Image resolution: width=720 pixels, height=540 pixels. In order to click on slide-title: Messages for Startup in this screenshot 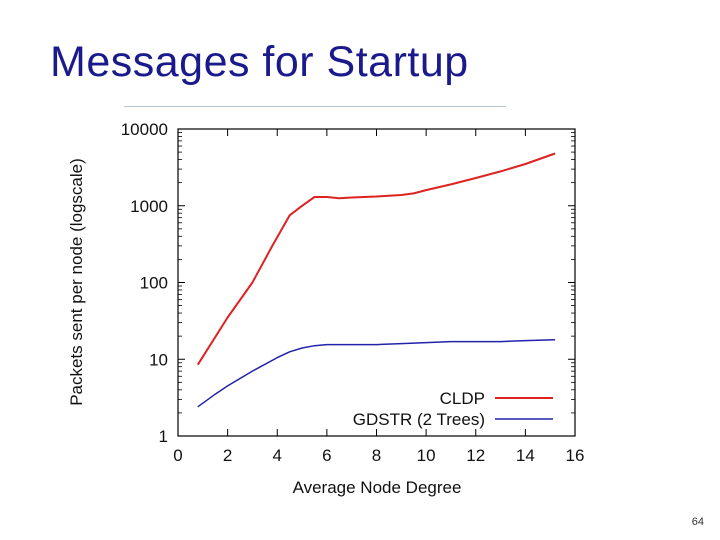, I will do `click(259, 62)`.